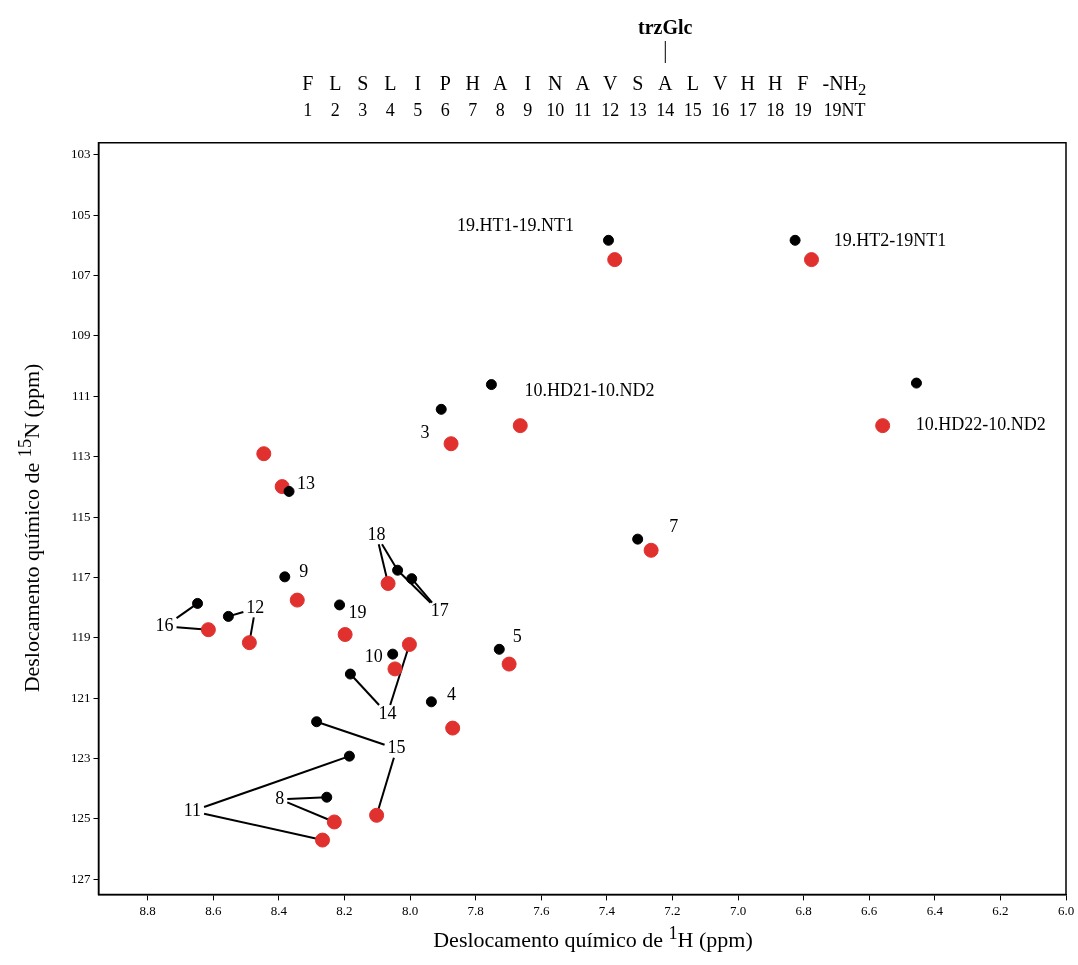  Describe the element at coordinates (81, 637) in the screenshot. I see `y-tick-label: 119` at that location.